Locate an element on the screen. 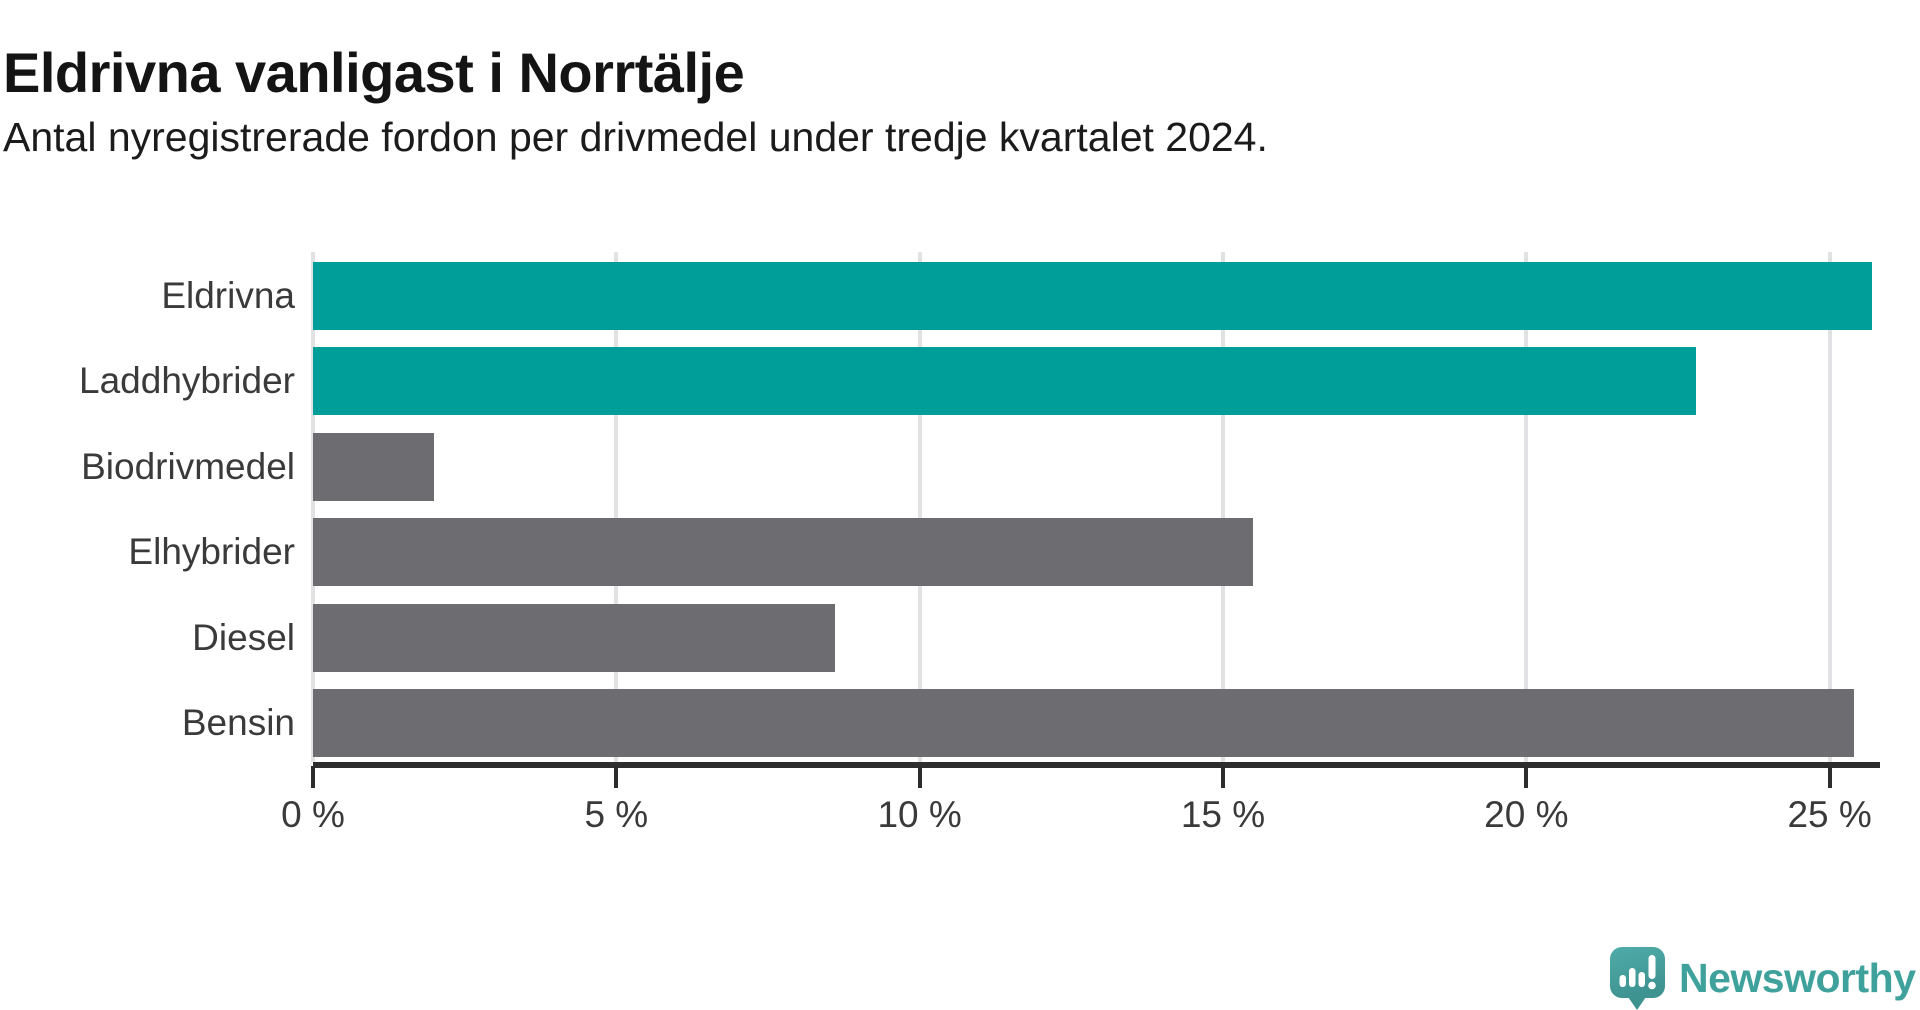 This screenshot has width=1920, height=1010. x-axis-tick-label: 10 % is located at coordinates (919, 814).